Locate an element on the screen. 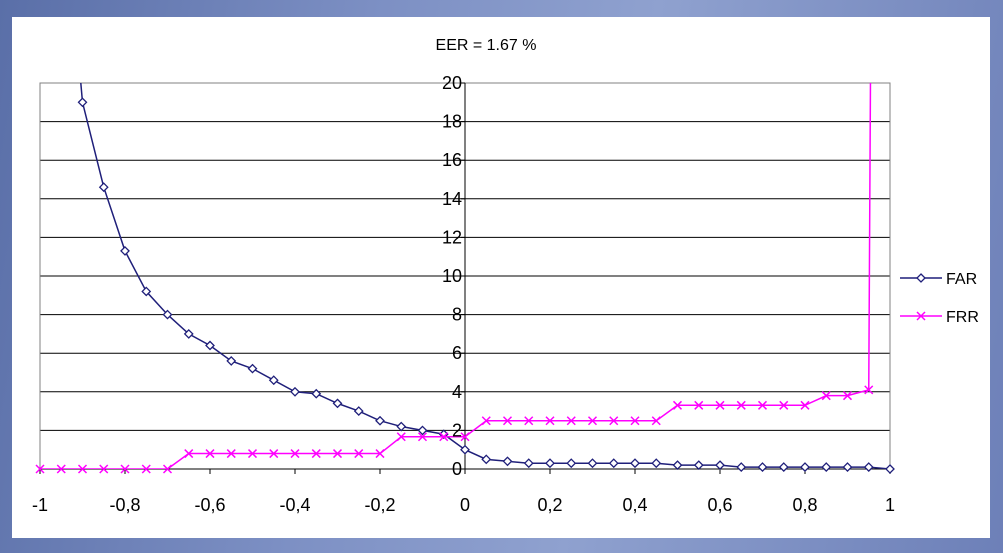 Image resolution: width=1003 pixels, height=553 pixels. x-tick-label: 0,4 is located at coordinates (634, 505).